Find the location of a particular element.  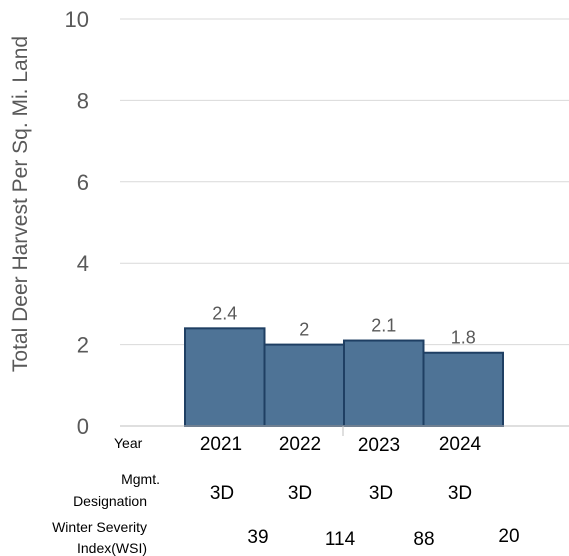

year-cell: 2023 is located at coordinates (379, 445).